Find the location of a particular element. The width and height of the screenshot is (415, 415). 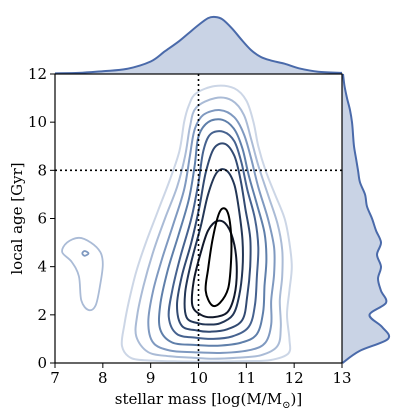

x-tick-label: 12 is located at coordinates (294, 378).